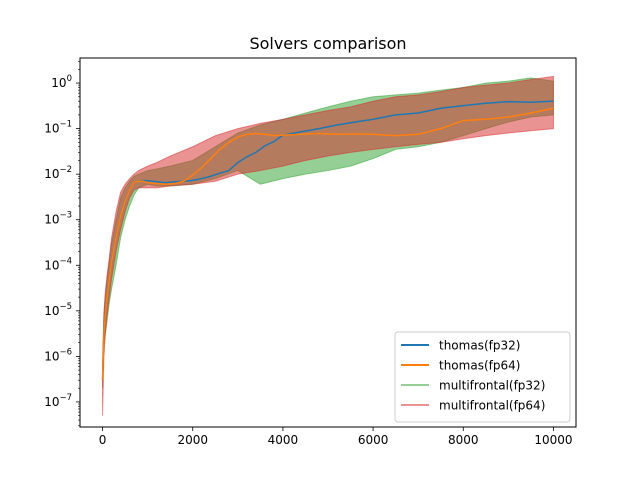 This screenshot has height=480, width=640. What do you see at coordinates (65, 307) in the screenshot?
I see `y-tick-exponent: −5` at bounding box center [65, 307].